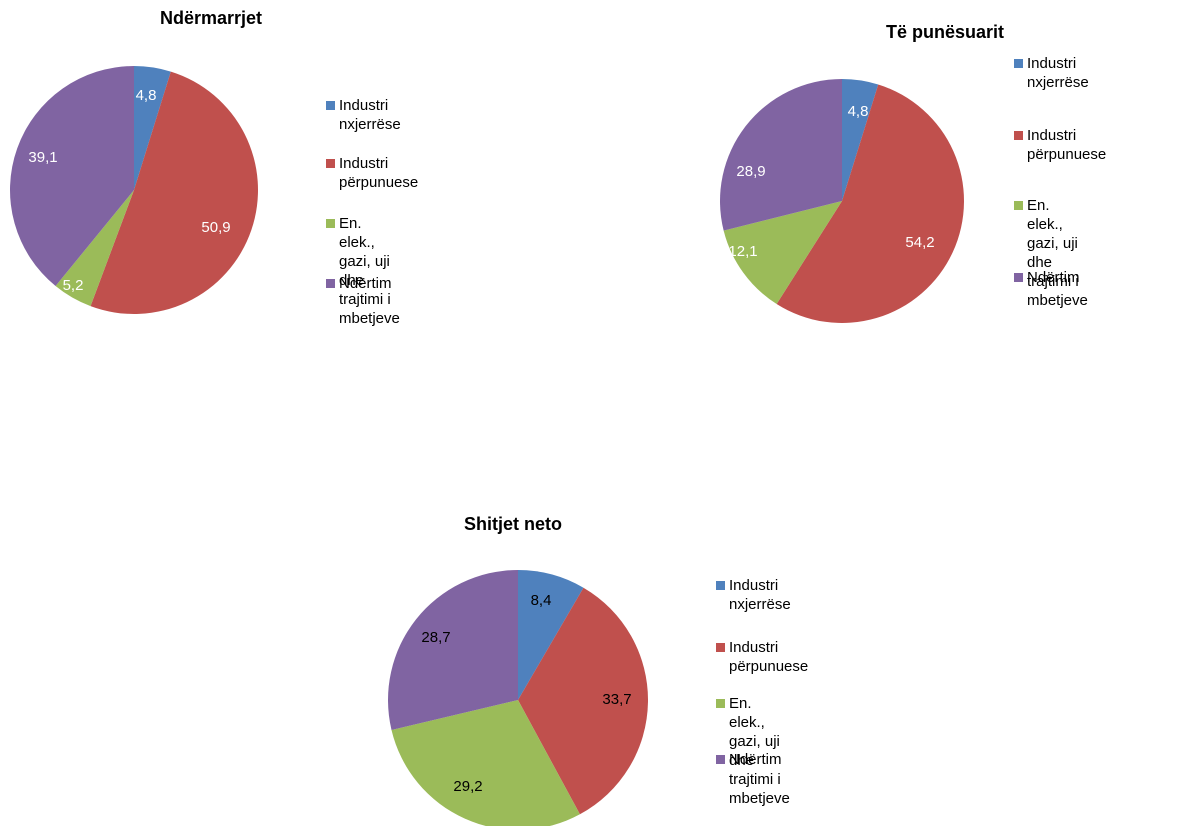 This screenshot has width=1190, height=826. Describe the element at coordinates (616, 699) in the screenshot. I see `slice-label-industri-perpunuese: 33,7` at that location.